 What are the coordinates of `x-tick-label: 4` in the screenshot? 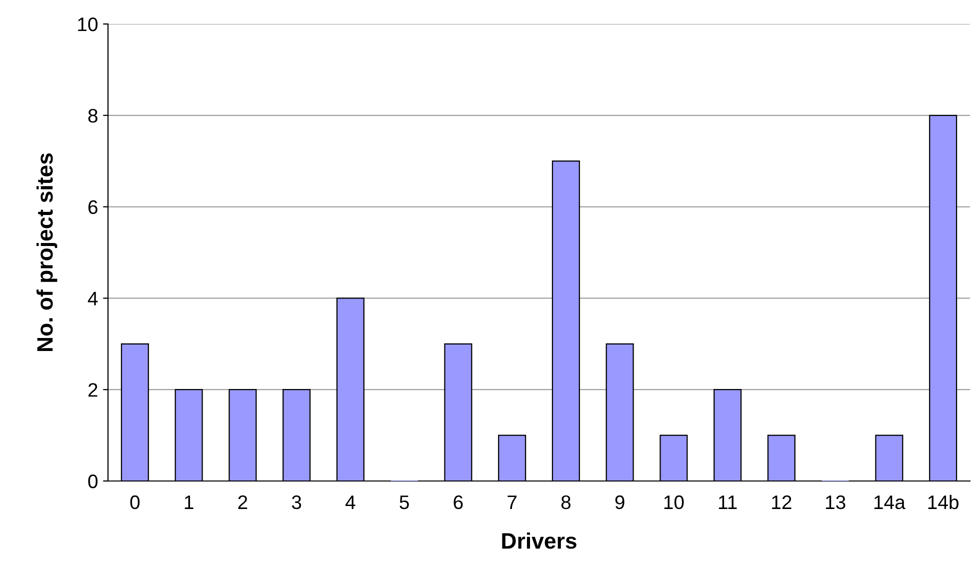 It's located at (350, 502).